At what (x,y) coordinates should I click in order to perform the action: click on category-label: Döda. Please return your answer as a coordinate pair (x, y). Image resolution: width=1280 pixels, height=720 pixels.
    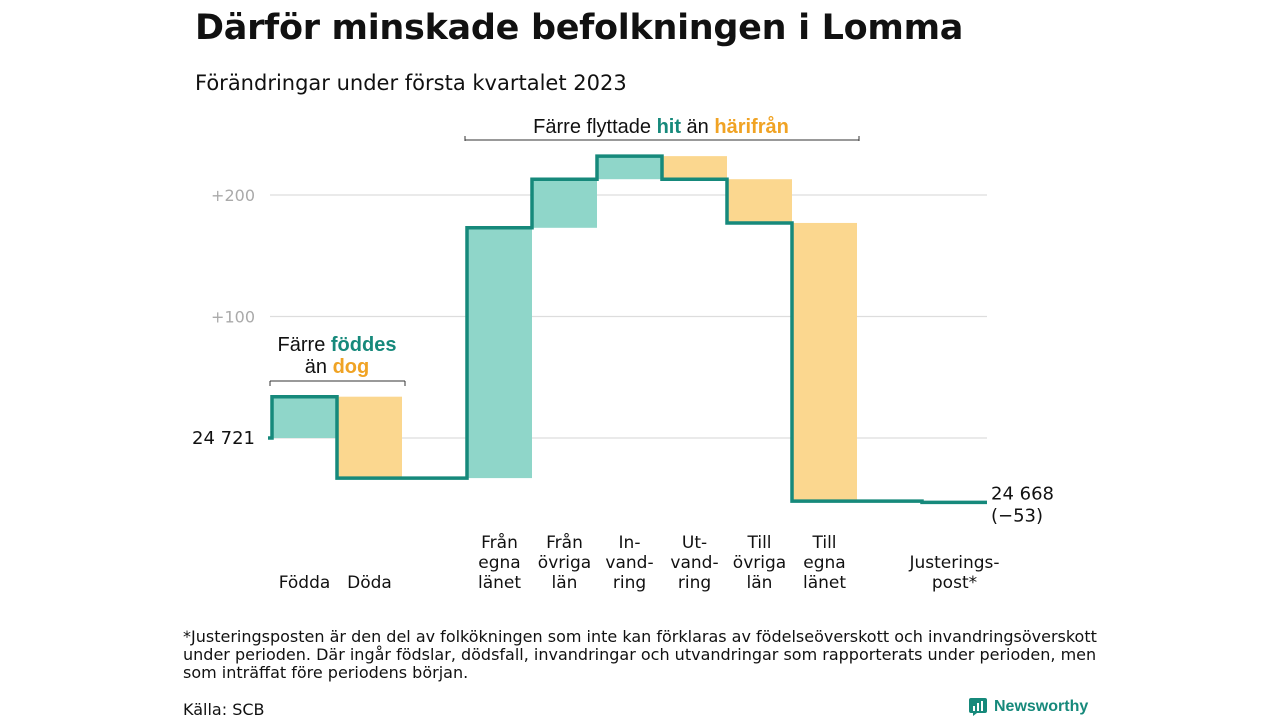
    Looking at the image, I should click on (369, 583).